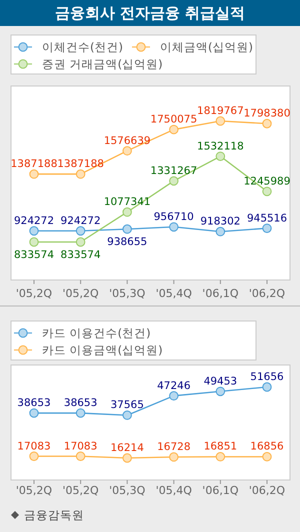 The width and height of the screenshot is (300, 532). Describe the element at coordinates (174, 120) in the screenshot. I see `data-label: 1750075` at that location.